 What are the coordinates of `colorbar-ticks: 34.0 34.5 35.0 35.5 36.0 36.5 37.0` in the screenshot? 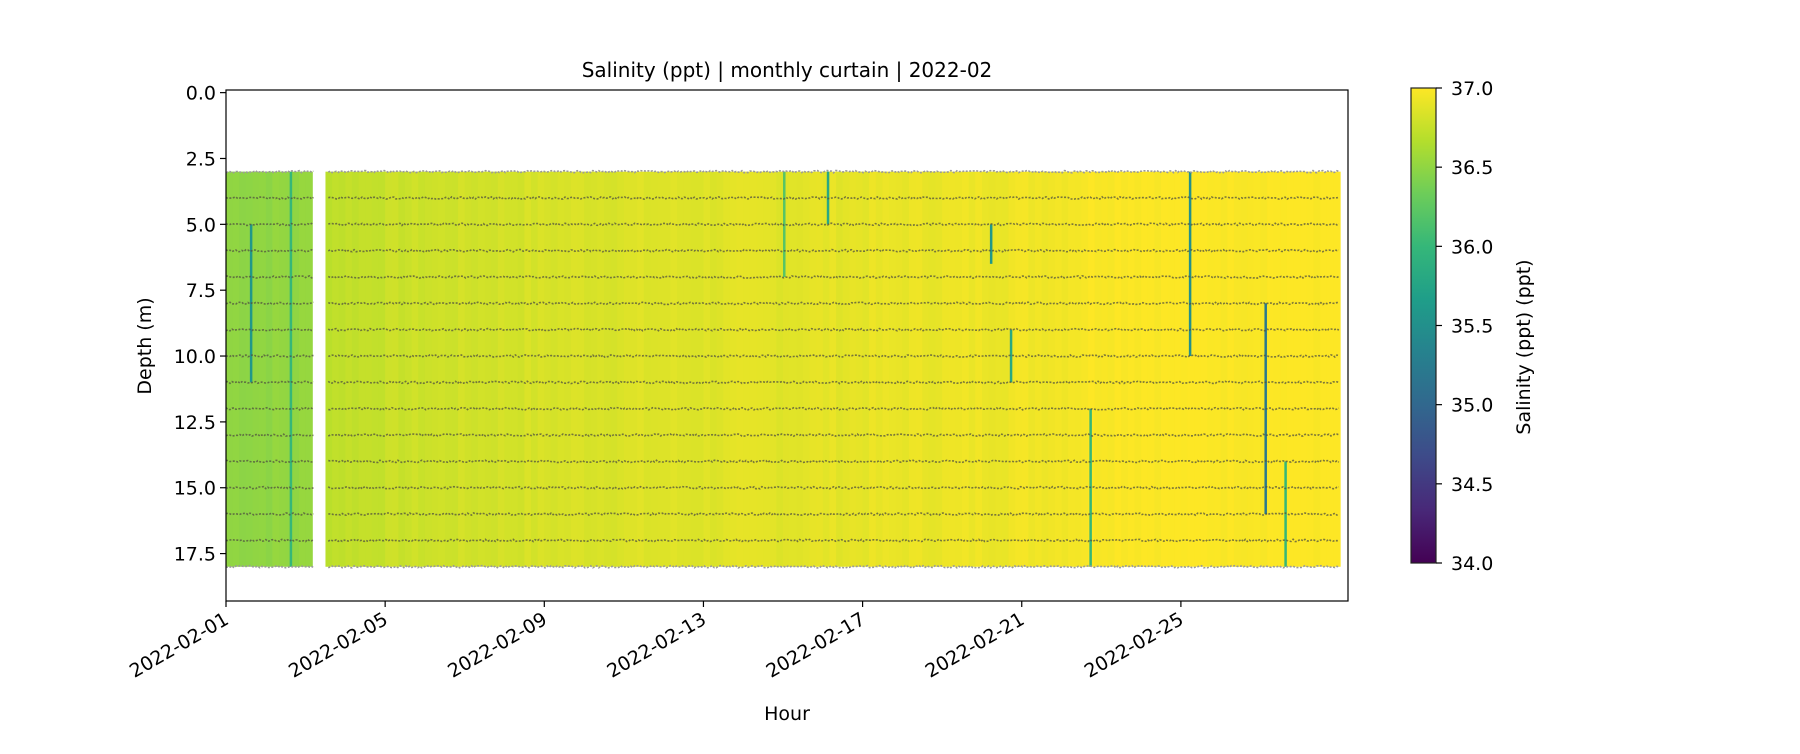 It's located at (1464, 326).